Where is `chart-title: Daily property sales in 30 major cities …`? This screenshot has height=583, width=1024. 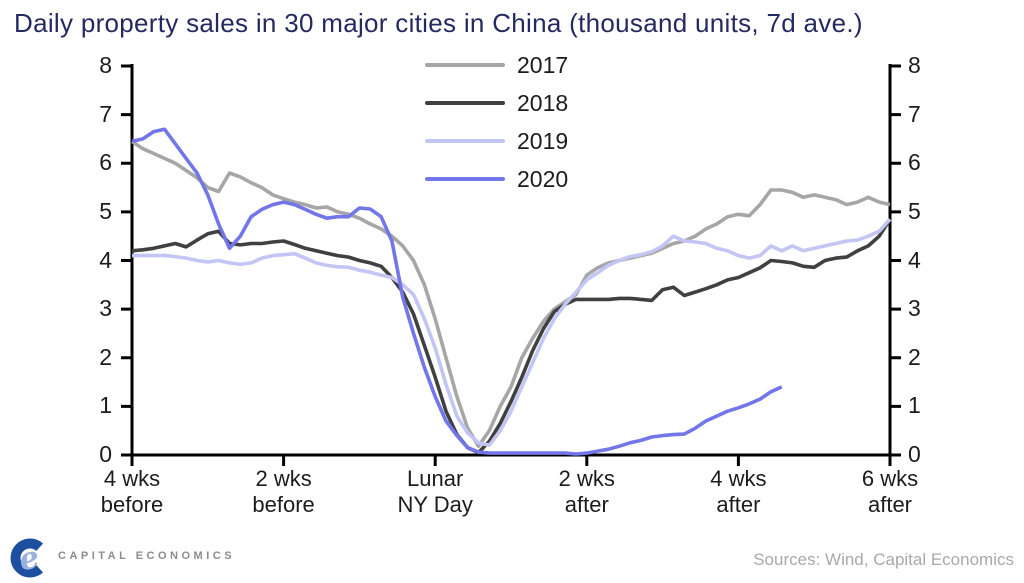 chart-title: Daily property sales in 30 major cities … is located at coordinates (438, 23).